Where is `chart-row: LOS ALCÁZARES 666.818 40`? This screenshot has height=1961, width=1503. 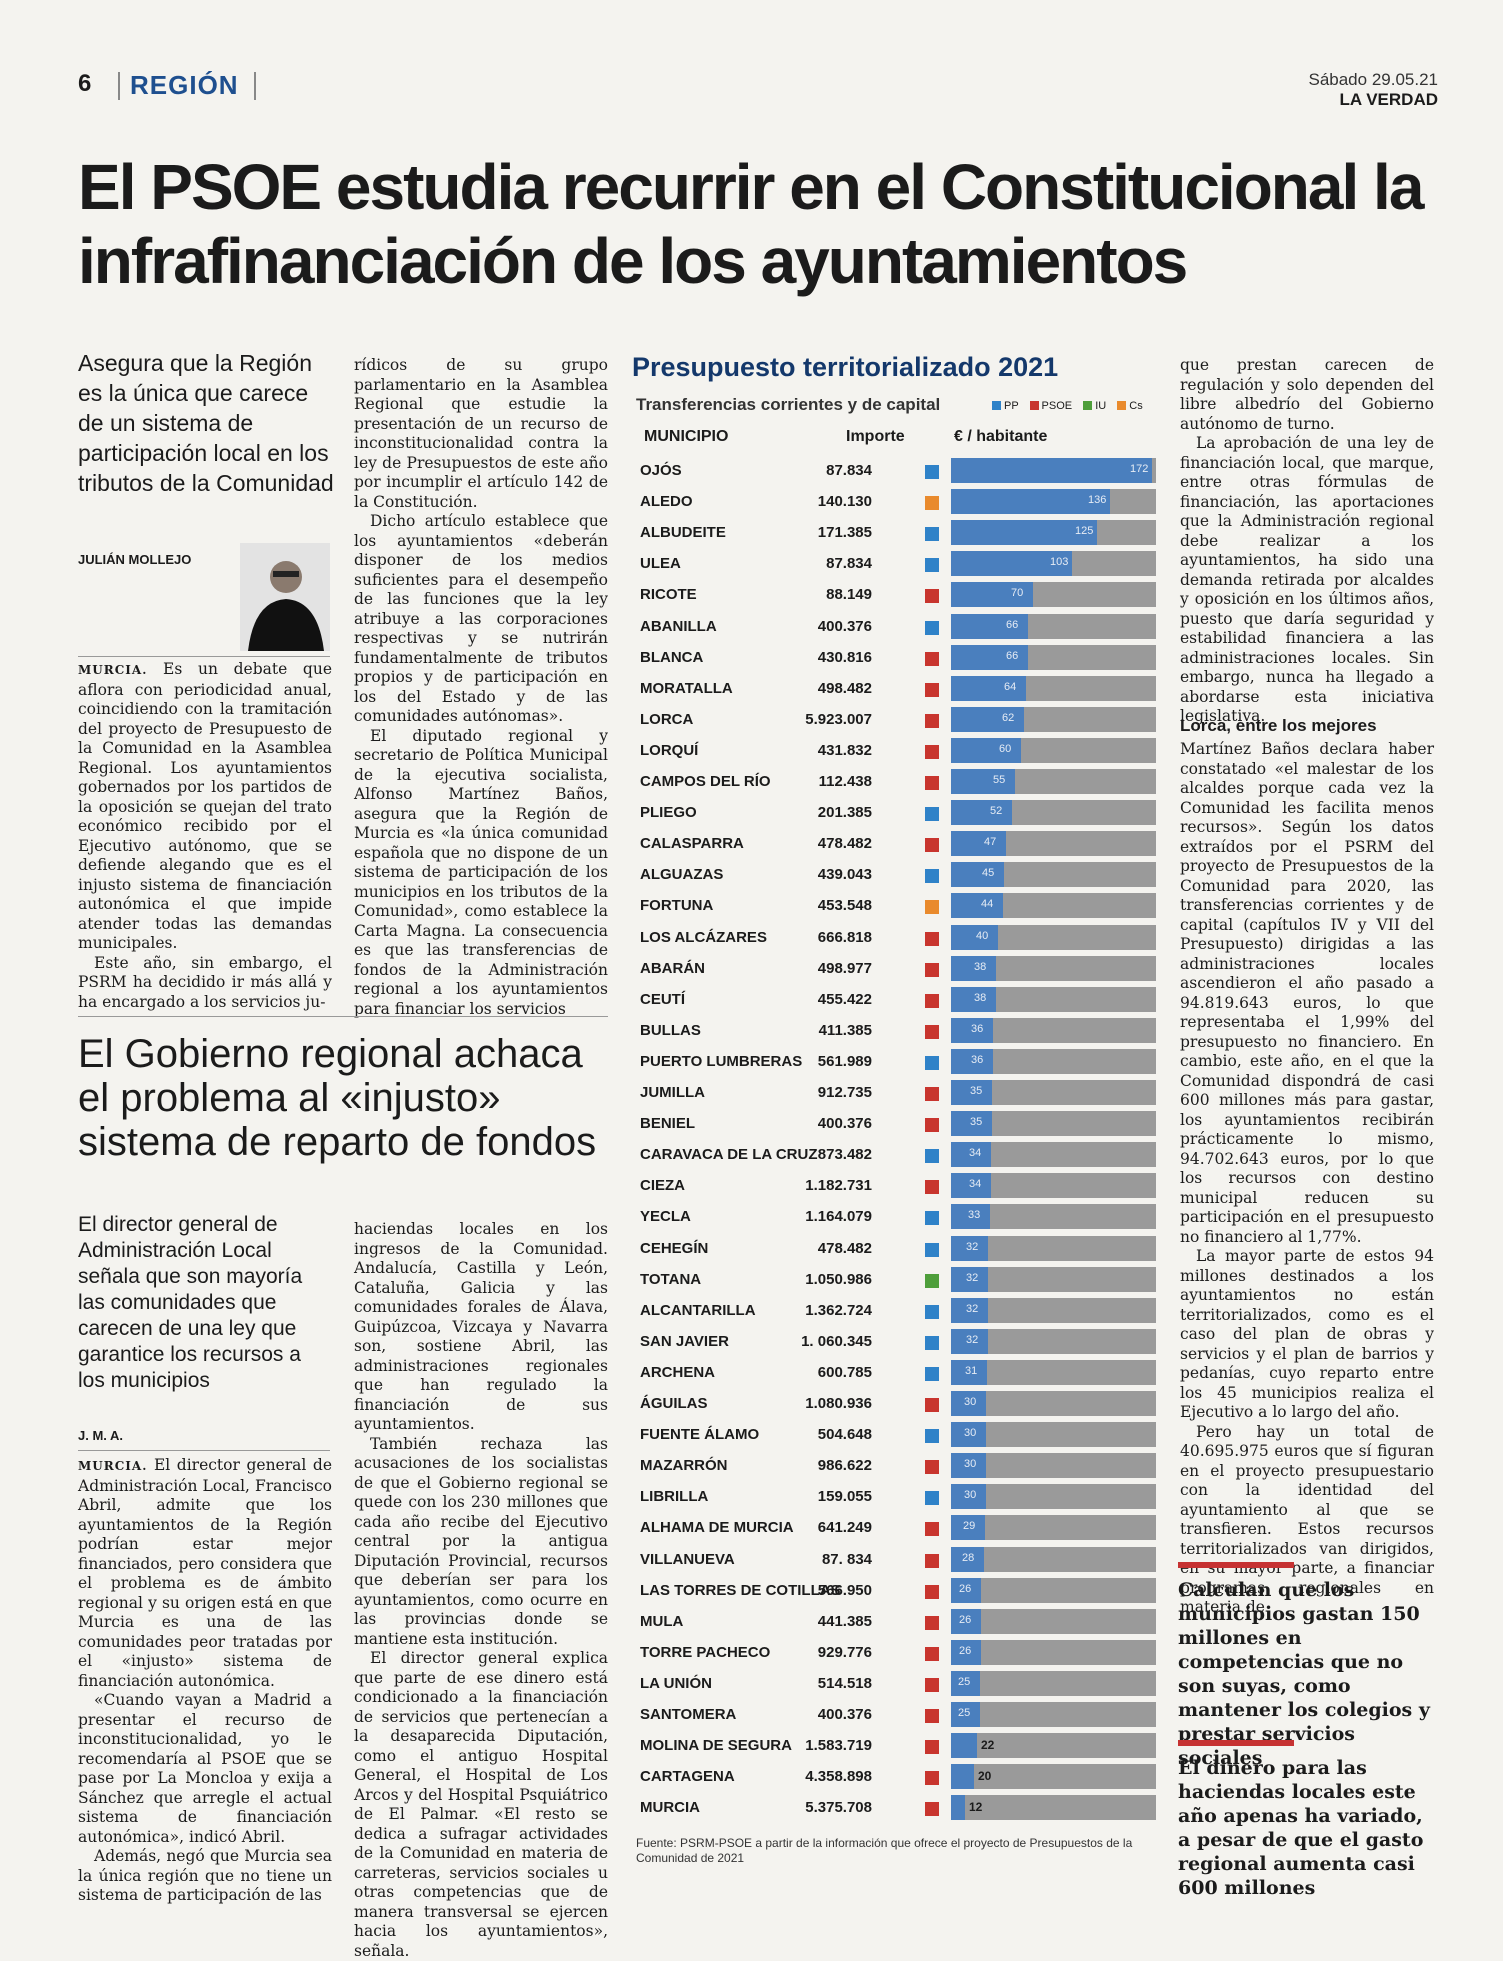 chart-row: LOS ALCÁZARES 666.818 40 is located at coordinates (894, 938).